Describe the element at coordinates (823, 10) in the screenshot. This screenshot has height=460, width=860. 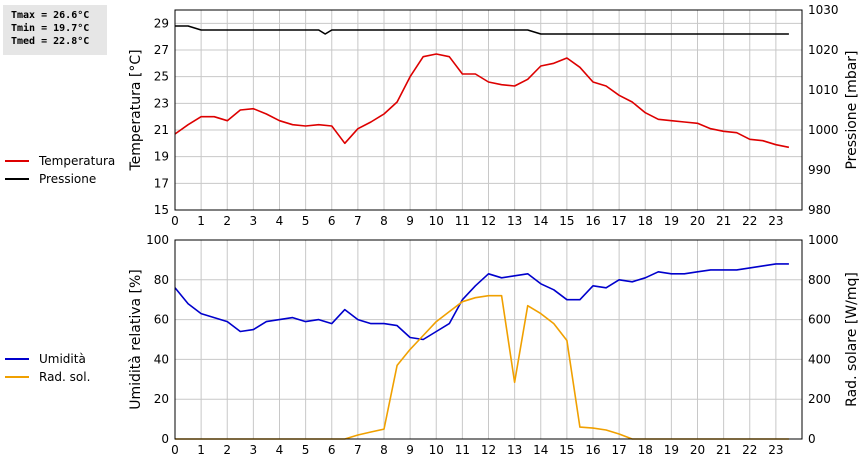
I see `y2-tick-label: 1030` at that location.